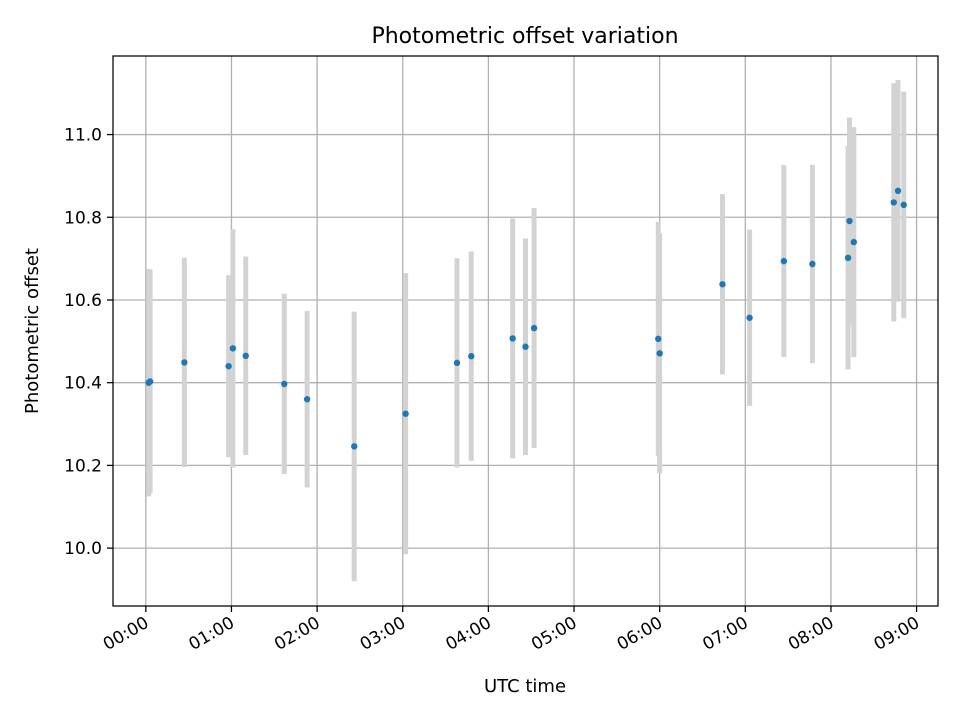 This screenshot has height=724, width=960. Describe the element at coordinates (811, 634) in the screenshot. I see `x-tick-label: 08:00` at that location.